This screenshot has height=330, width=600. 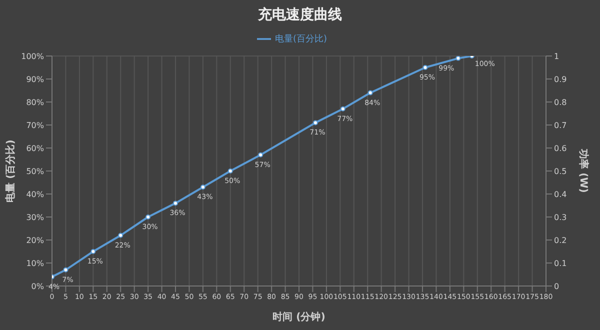 I want to click on y2-tick-label: 0.9, so click(x=560, y=79).